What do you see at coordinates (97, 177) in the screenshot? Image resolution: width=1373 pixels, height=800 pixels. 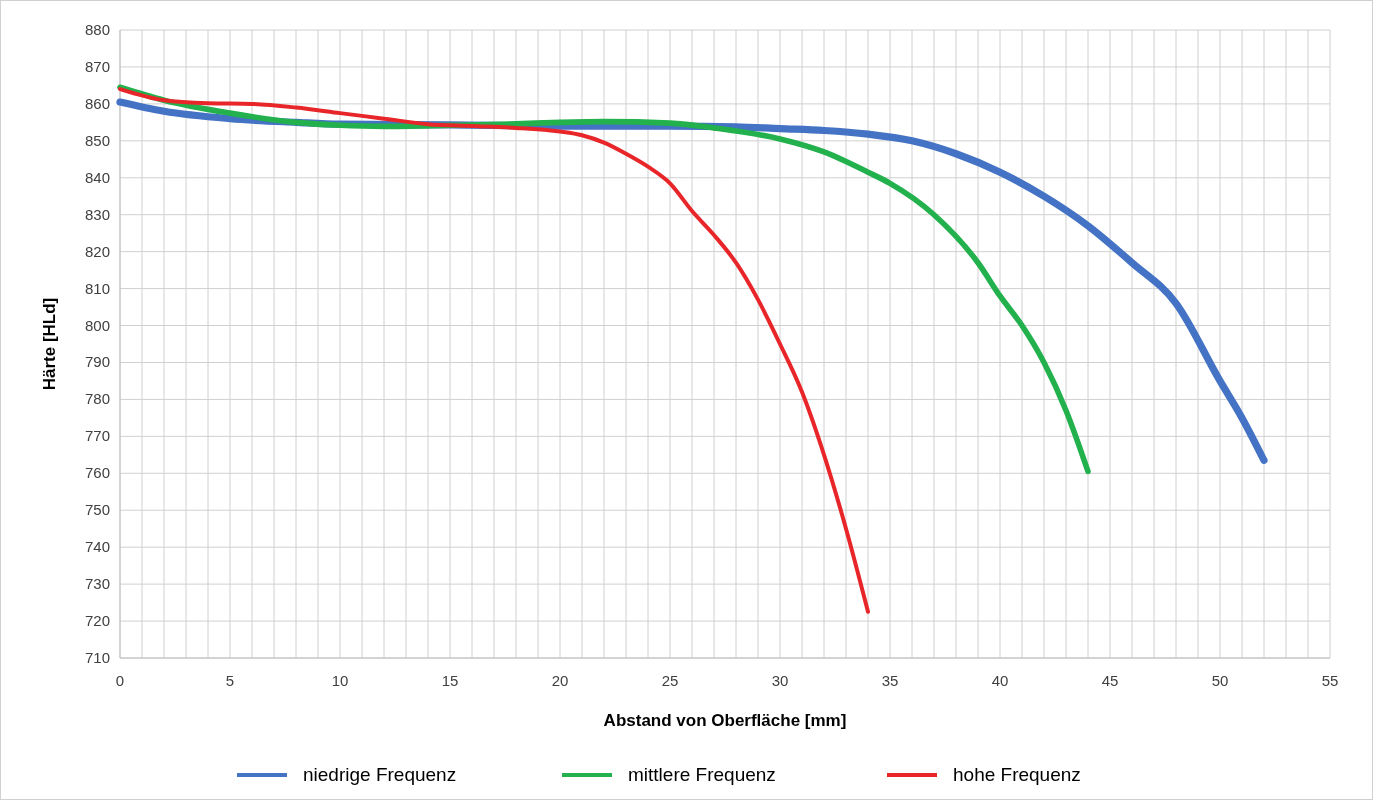 I see `y-tick-label: 840` at bounding box center [97, 177].